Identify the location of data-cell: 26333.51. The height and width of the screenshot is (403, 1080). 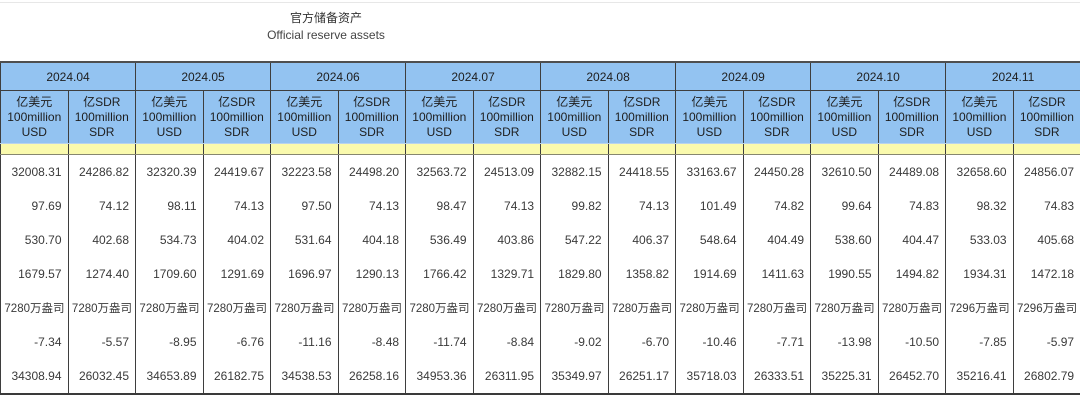
(777, 376).